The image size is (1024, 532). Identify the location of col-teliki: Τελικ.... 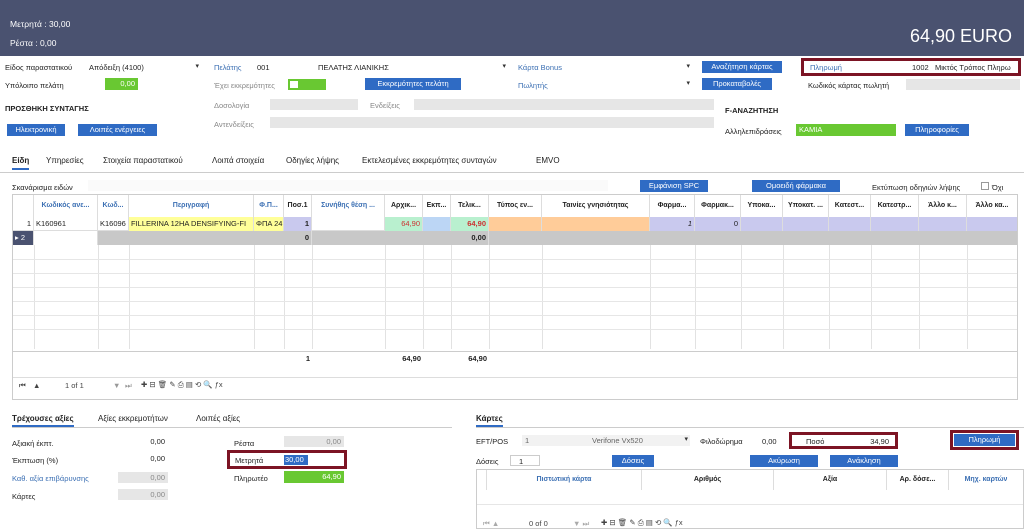
(470, 206).